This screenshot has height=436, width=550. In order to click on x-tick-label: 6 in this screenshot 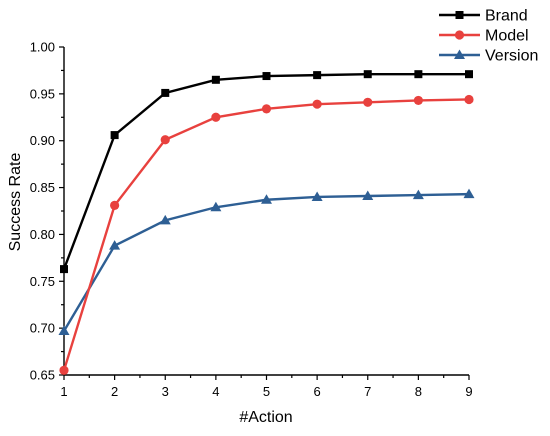, I will do `click(317, 391)`.